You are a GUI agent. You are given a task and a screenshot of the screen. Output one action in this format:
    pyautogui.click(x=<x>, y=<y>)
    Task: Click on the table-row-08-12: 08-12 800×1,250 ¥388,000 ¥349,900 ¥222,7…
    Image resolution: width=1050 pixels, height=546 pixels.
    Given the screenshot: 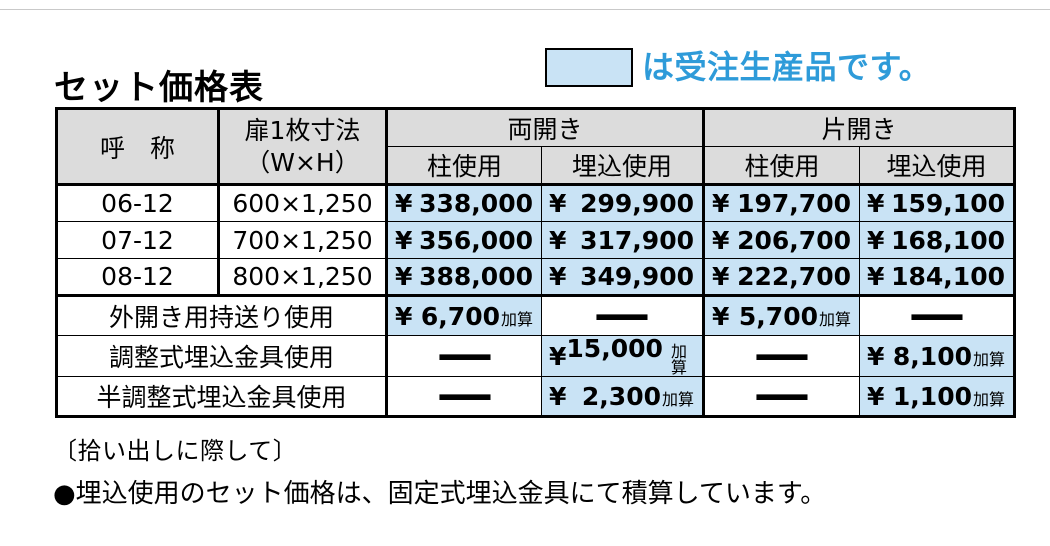 What is the action you would take?
    pyautogui.click(x=535, y=277)
    